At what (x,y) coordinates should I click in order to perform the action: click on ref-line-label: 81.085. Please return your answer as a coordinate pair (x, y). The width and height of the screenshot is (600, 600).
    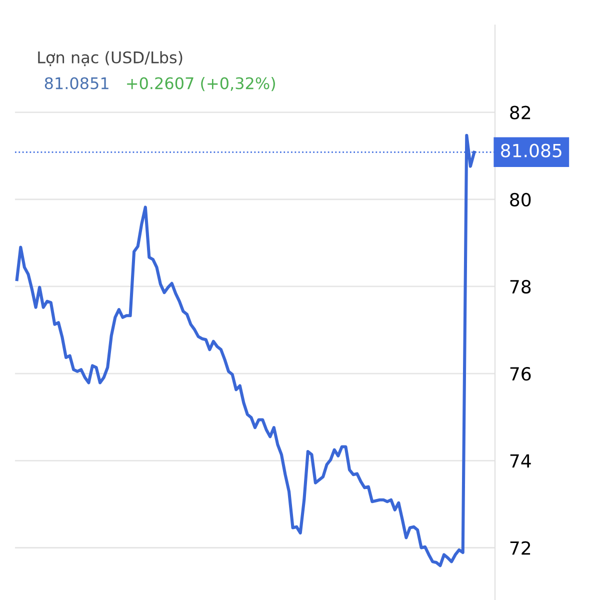
    Looking at the image, I should click on (531, 151).